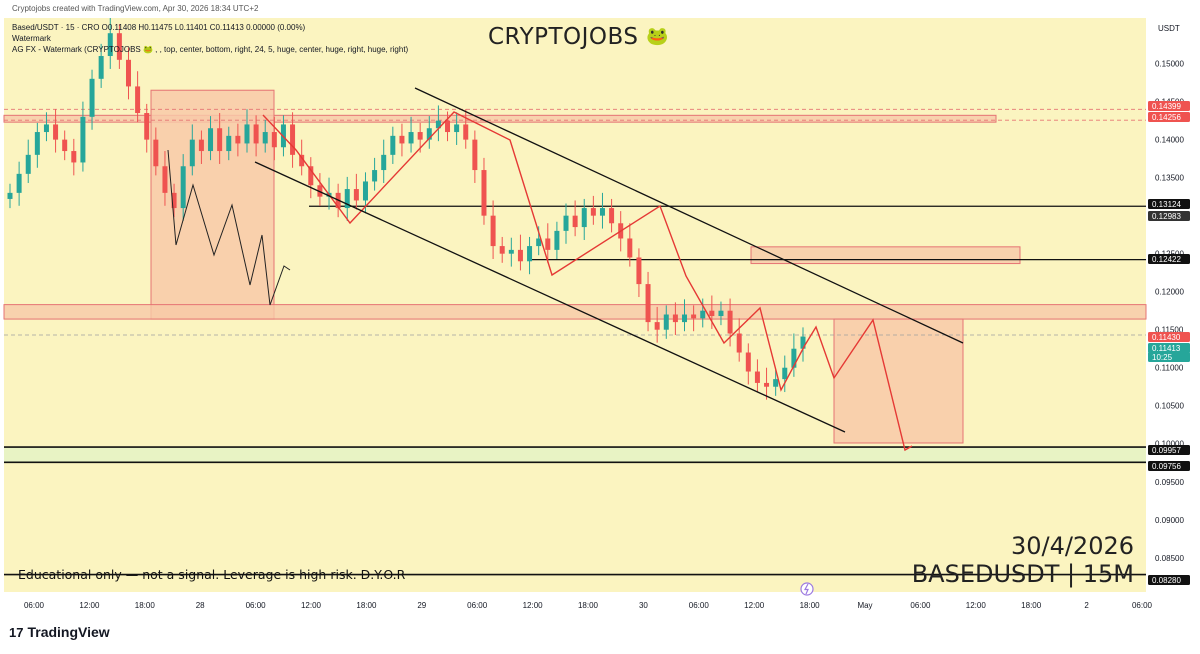 The height and width of the screenshot is (654, 1200). What do you see at coordinates (885, 255) in the screenshot?
I see `zone-resistance` at bounding box center [885, 255].